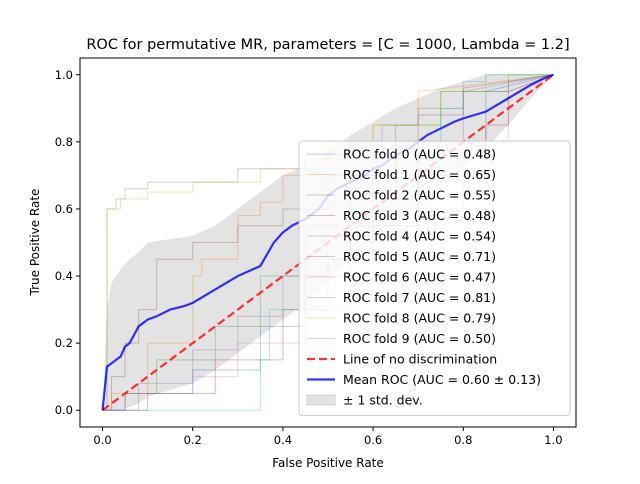 The height and width of the screenshot is (484, 640). What do you see at coordinates (419, 195) in the screenshot?
I see `legend-fold-2-label: ROC fold 2 (AUC = 0.55)` at bounding box center [419, 195].